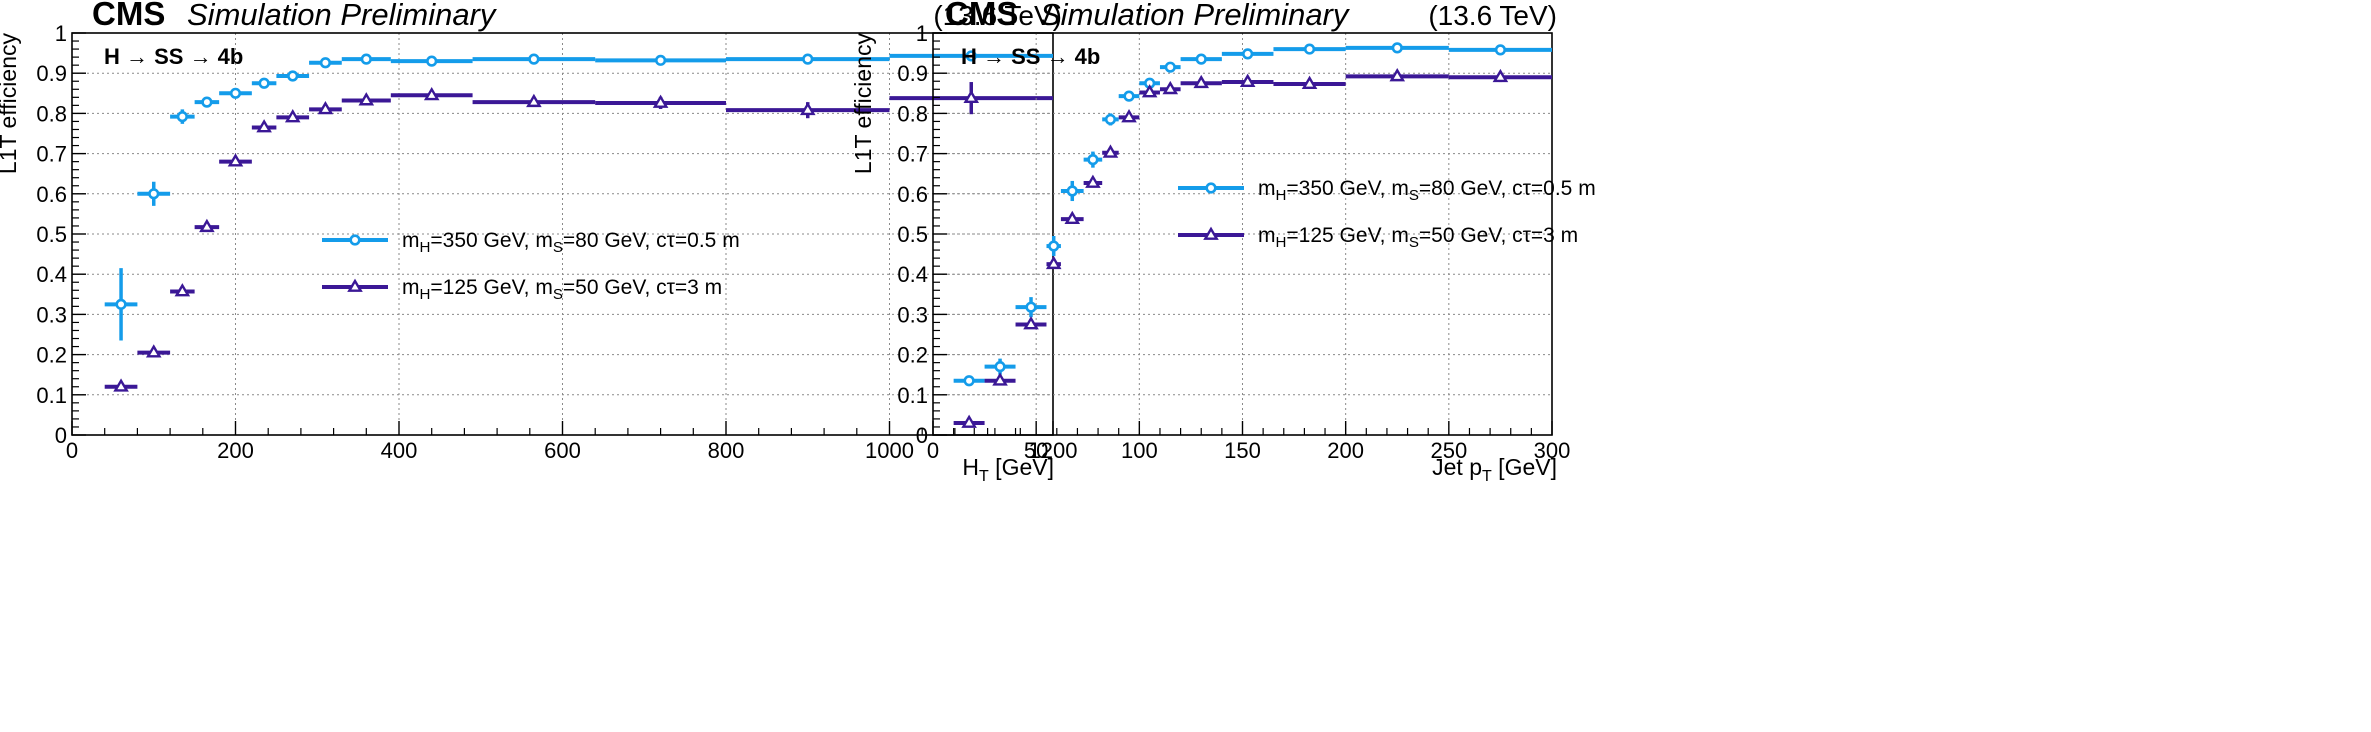  What do you see at coordinates (51, 113) in the screenshot?
I see `y-tick-label: 0.8` at bounding box center [51, 113].